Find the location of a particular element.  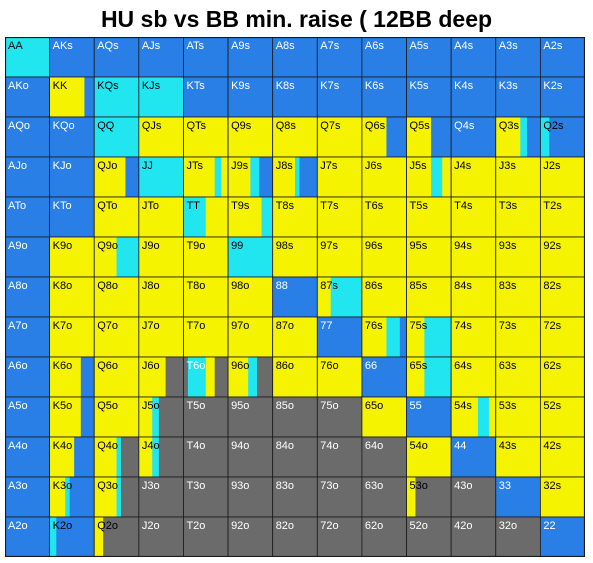

hand-label: A9o is located at coordinates (18, 246).